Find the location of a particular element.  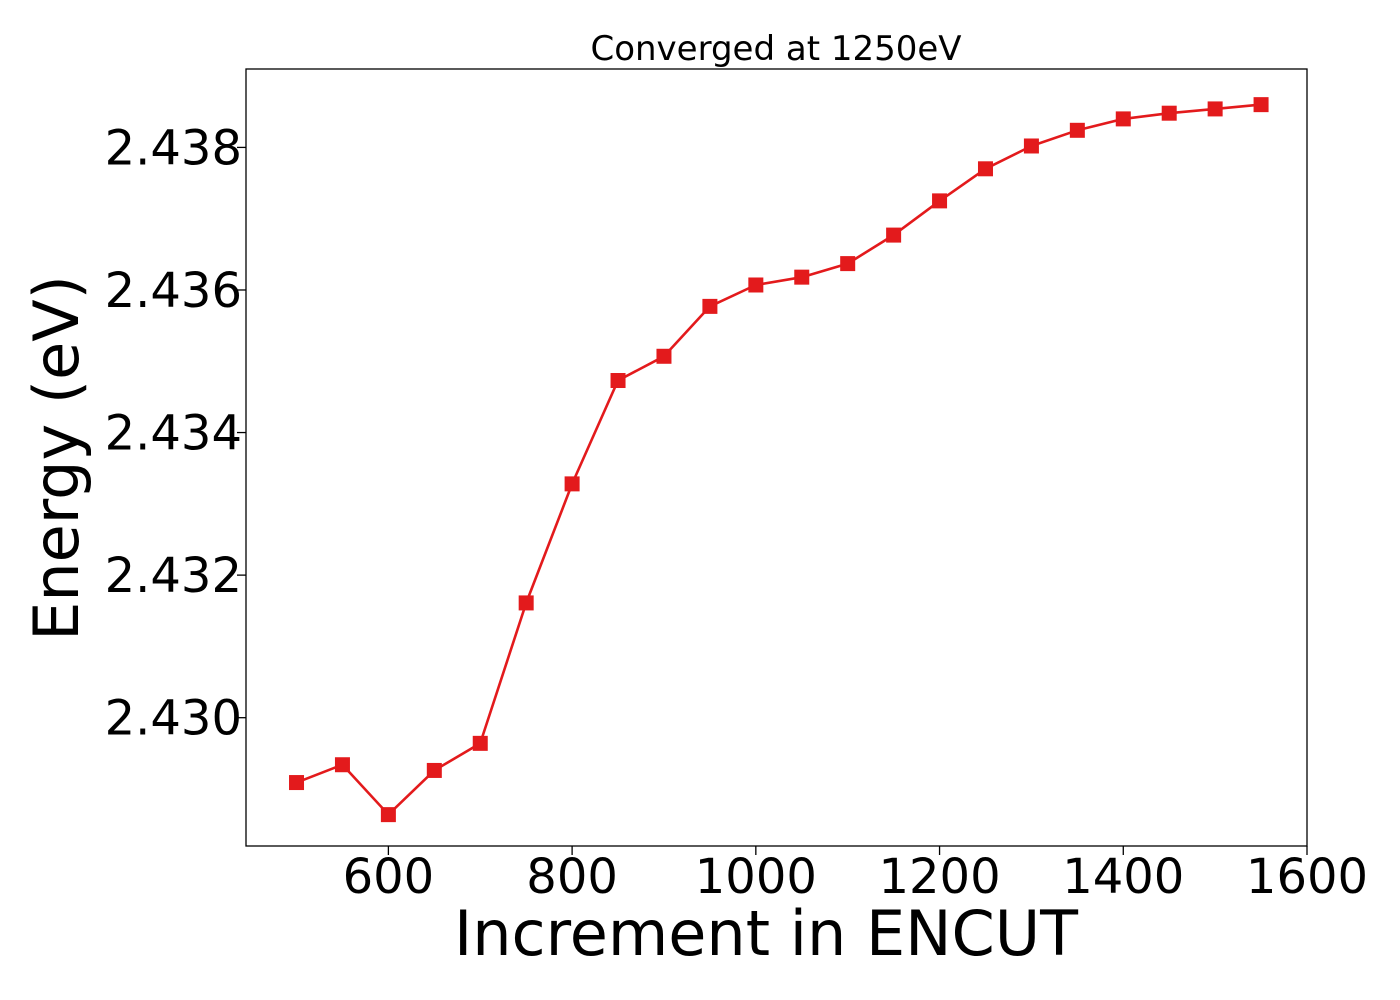

x-tick-label: 800 is located at coordinates (572, 877).